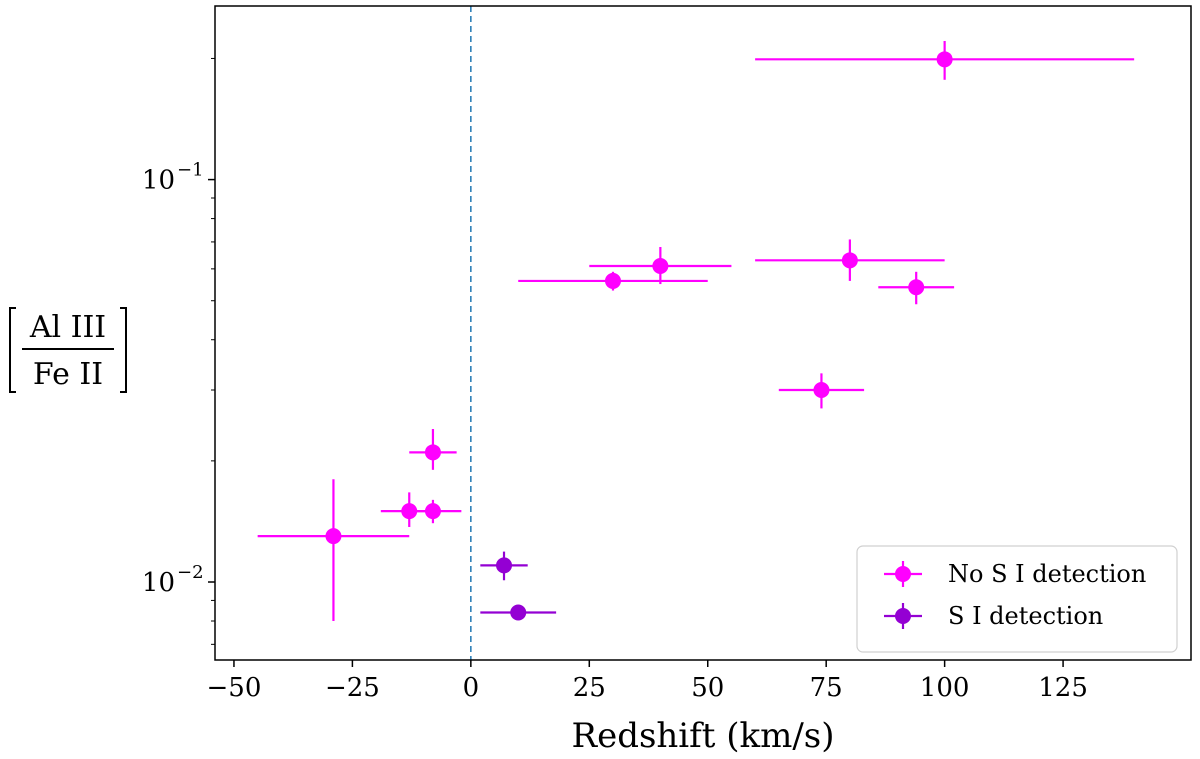 The height and width of the screenshot is (759, 1200). I want to click on legend-item: S I detection, so click(993, 616).